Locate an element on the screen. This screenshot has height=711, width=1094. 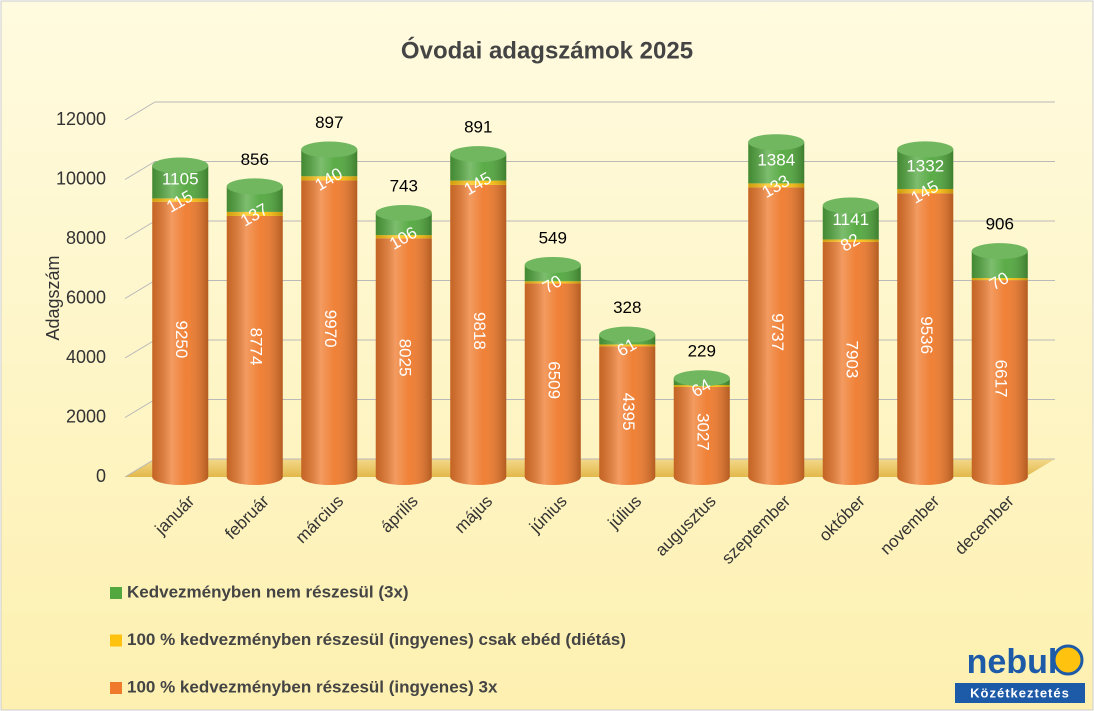
data-label: 906 is located at coordinates (1000, 224).